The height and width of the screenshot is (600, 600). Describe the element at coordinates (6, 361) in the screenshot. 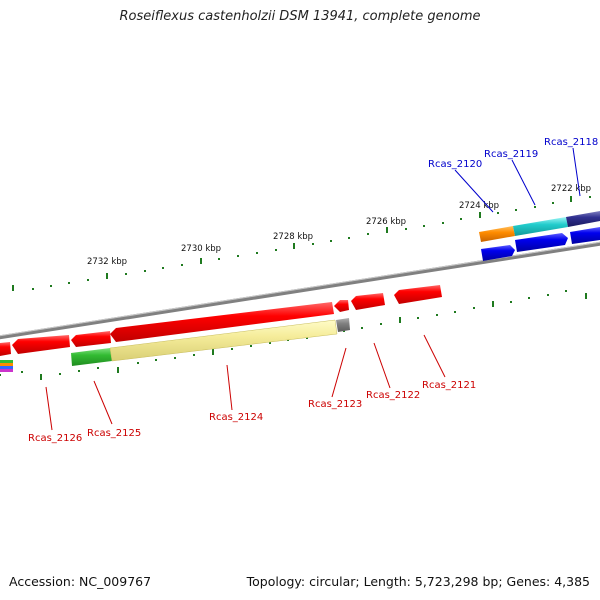

I see `gene-left-edge-multi` at that location.